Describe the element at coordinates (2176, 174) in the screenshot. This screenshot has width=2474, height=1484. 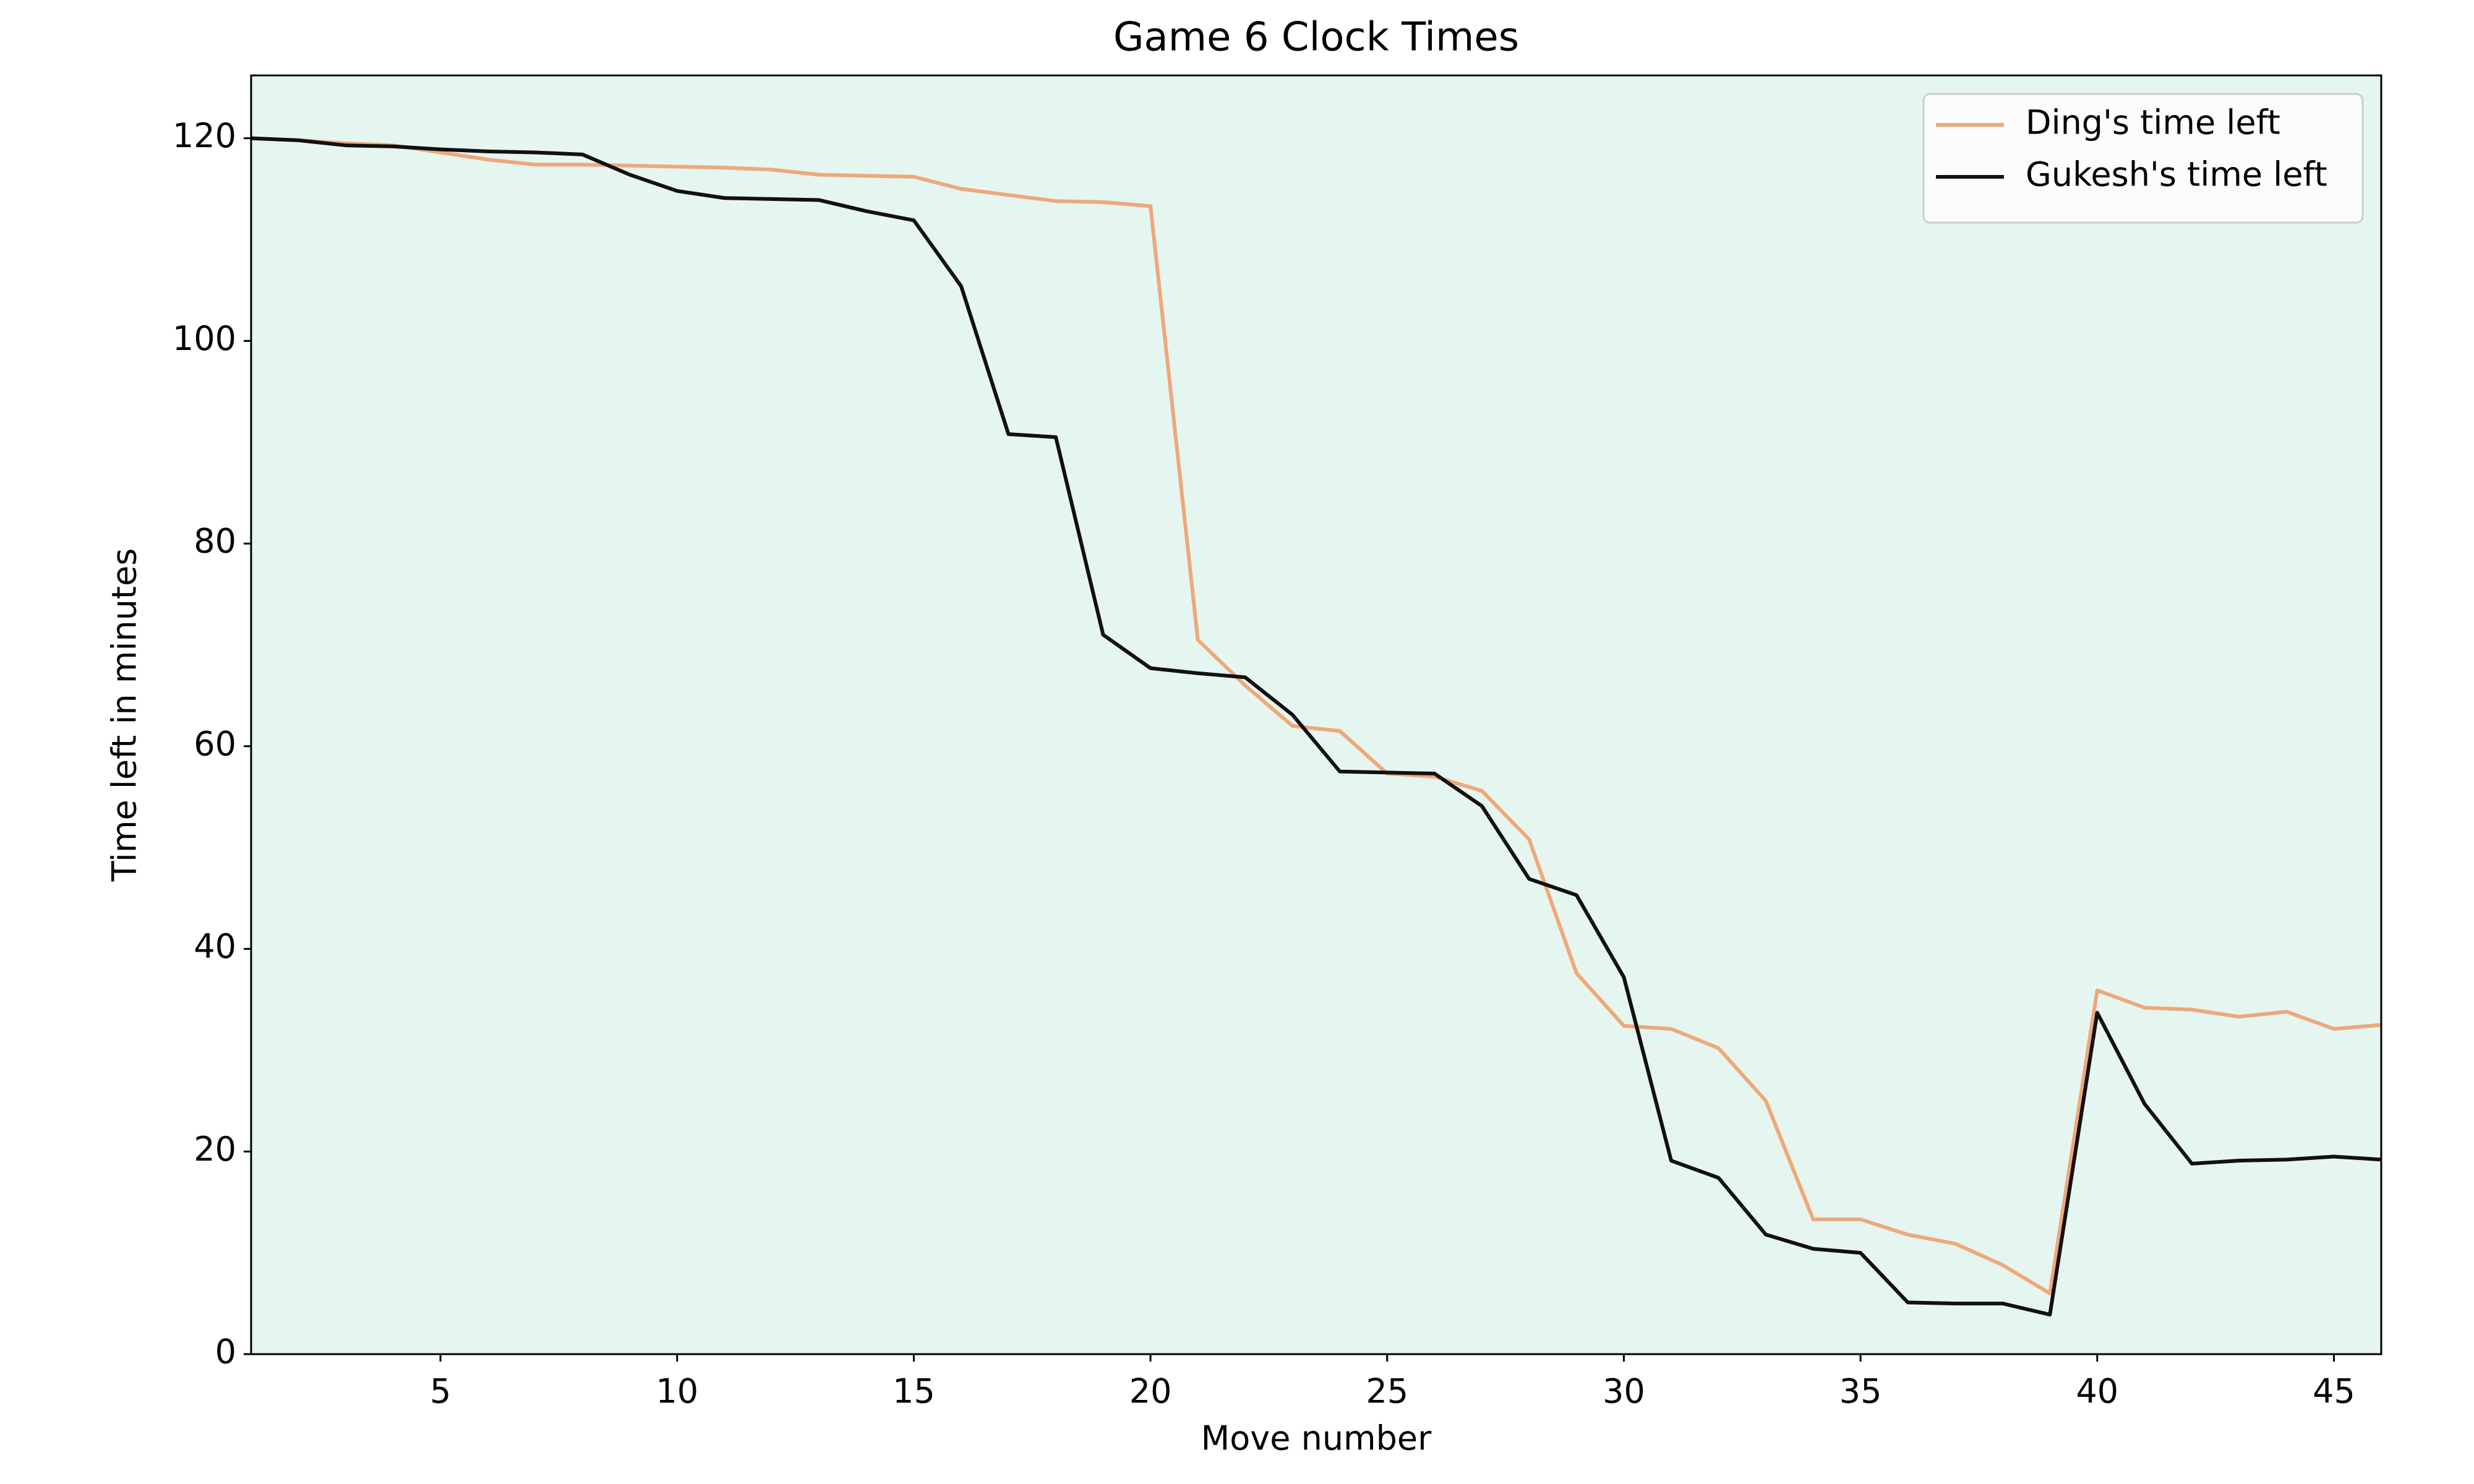
I see `legend-label: Gukesh's time left` at that location.